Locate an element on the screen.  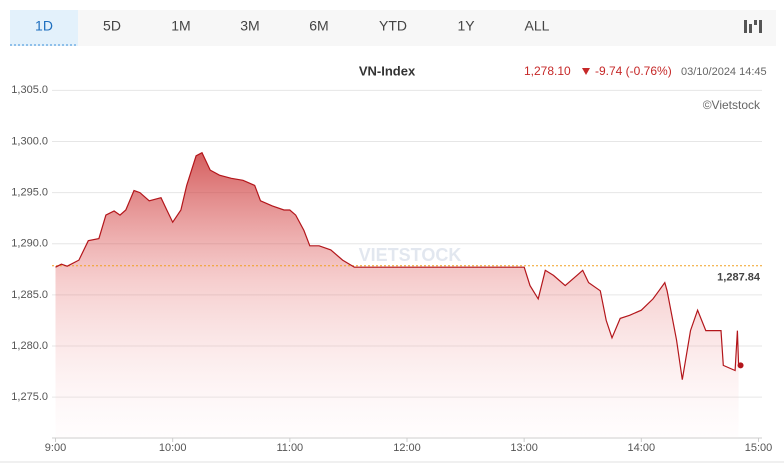
x-tick-label: 11:00 is located at coordinates (289, 448).